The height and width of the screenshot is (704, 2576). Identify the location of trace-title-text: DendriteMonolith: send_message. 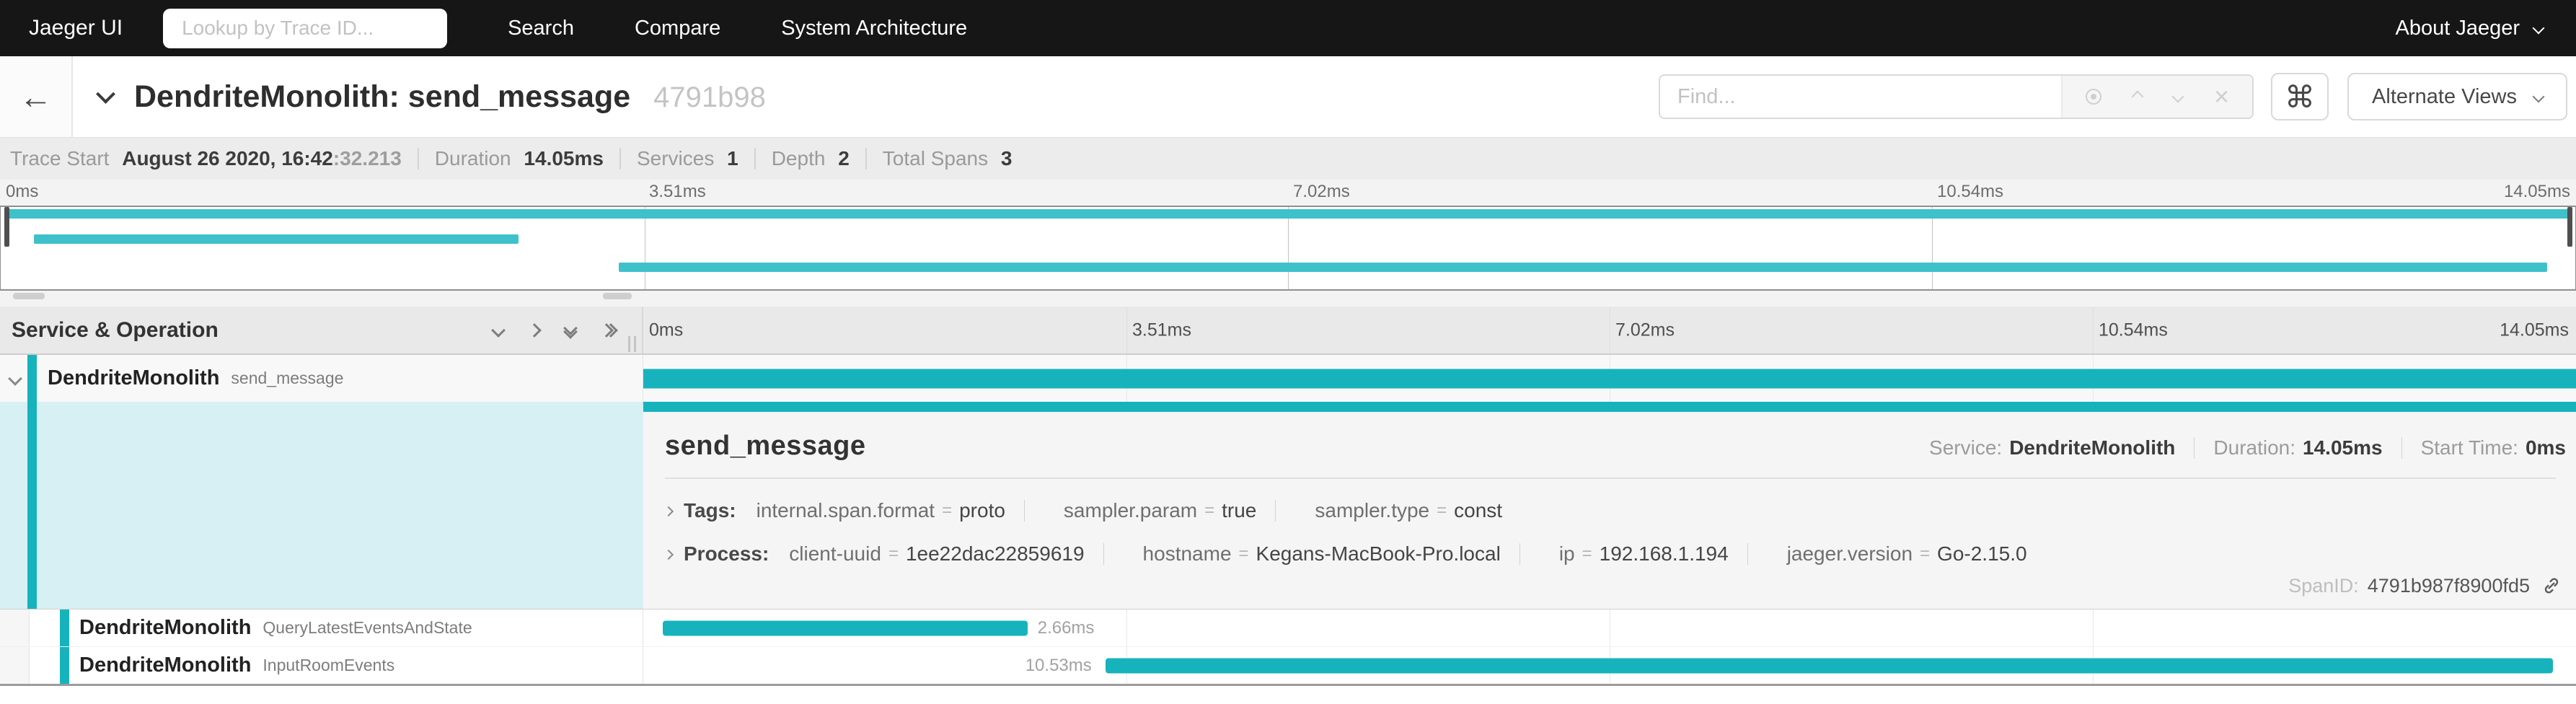
(382, 96).